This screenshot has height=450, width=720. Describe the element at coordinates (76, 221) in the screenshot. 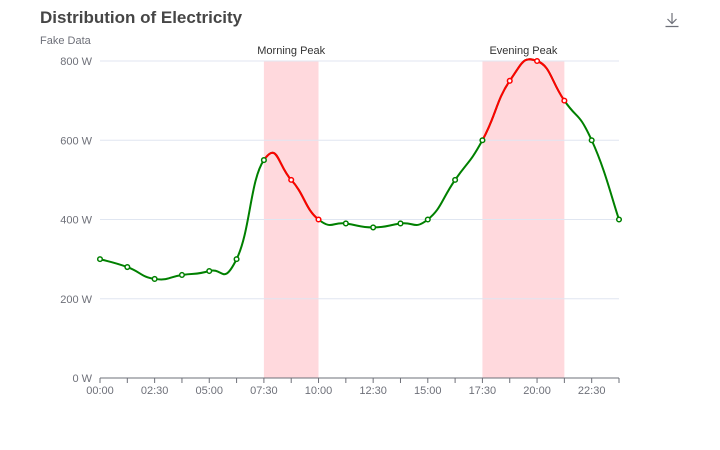

I see `y-tick-label: 400 W` at that location.